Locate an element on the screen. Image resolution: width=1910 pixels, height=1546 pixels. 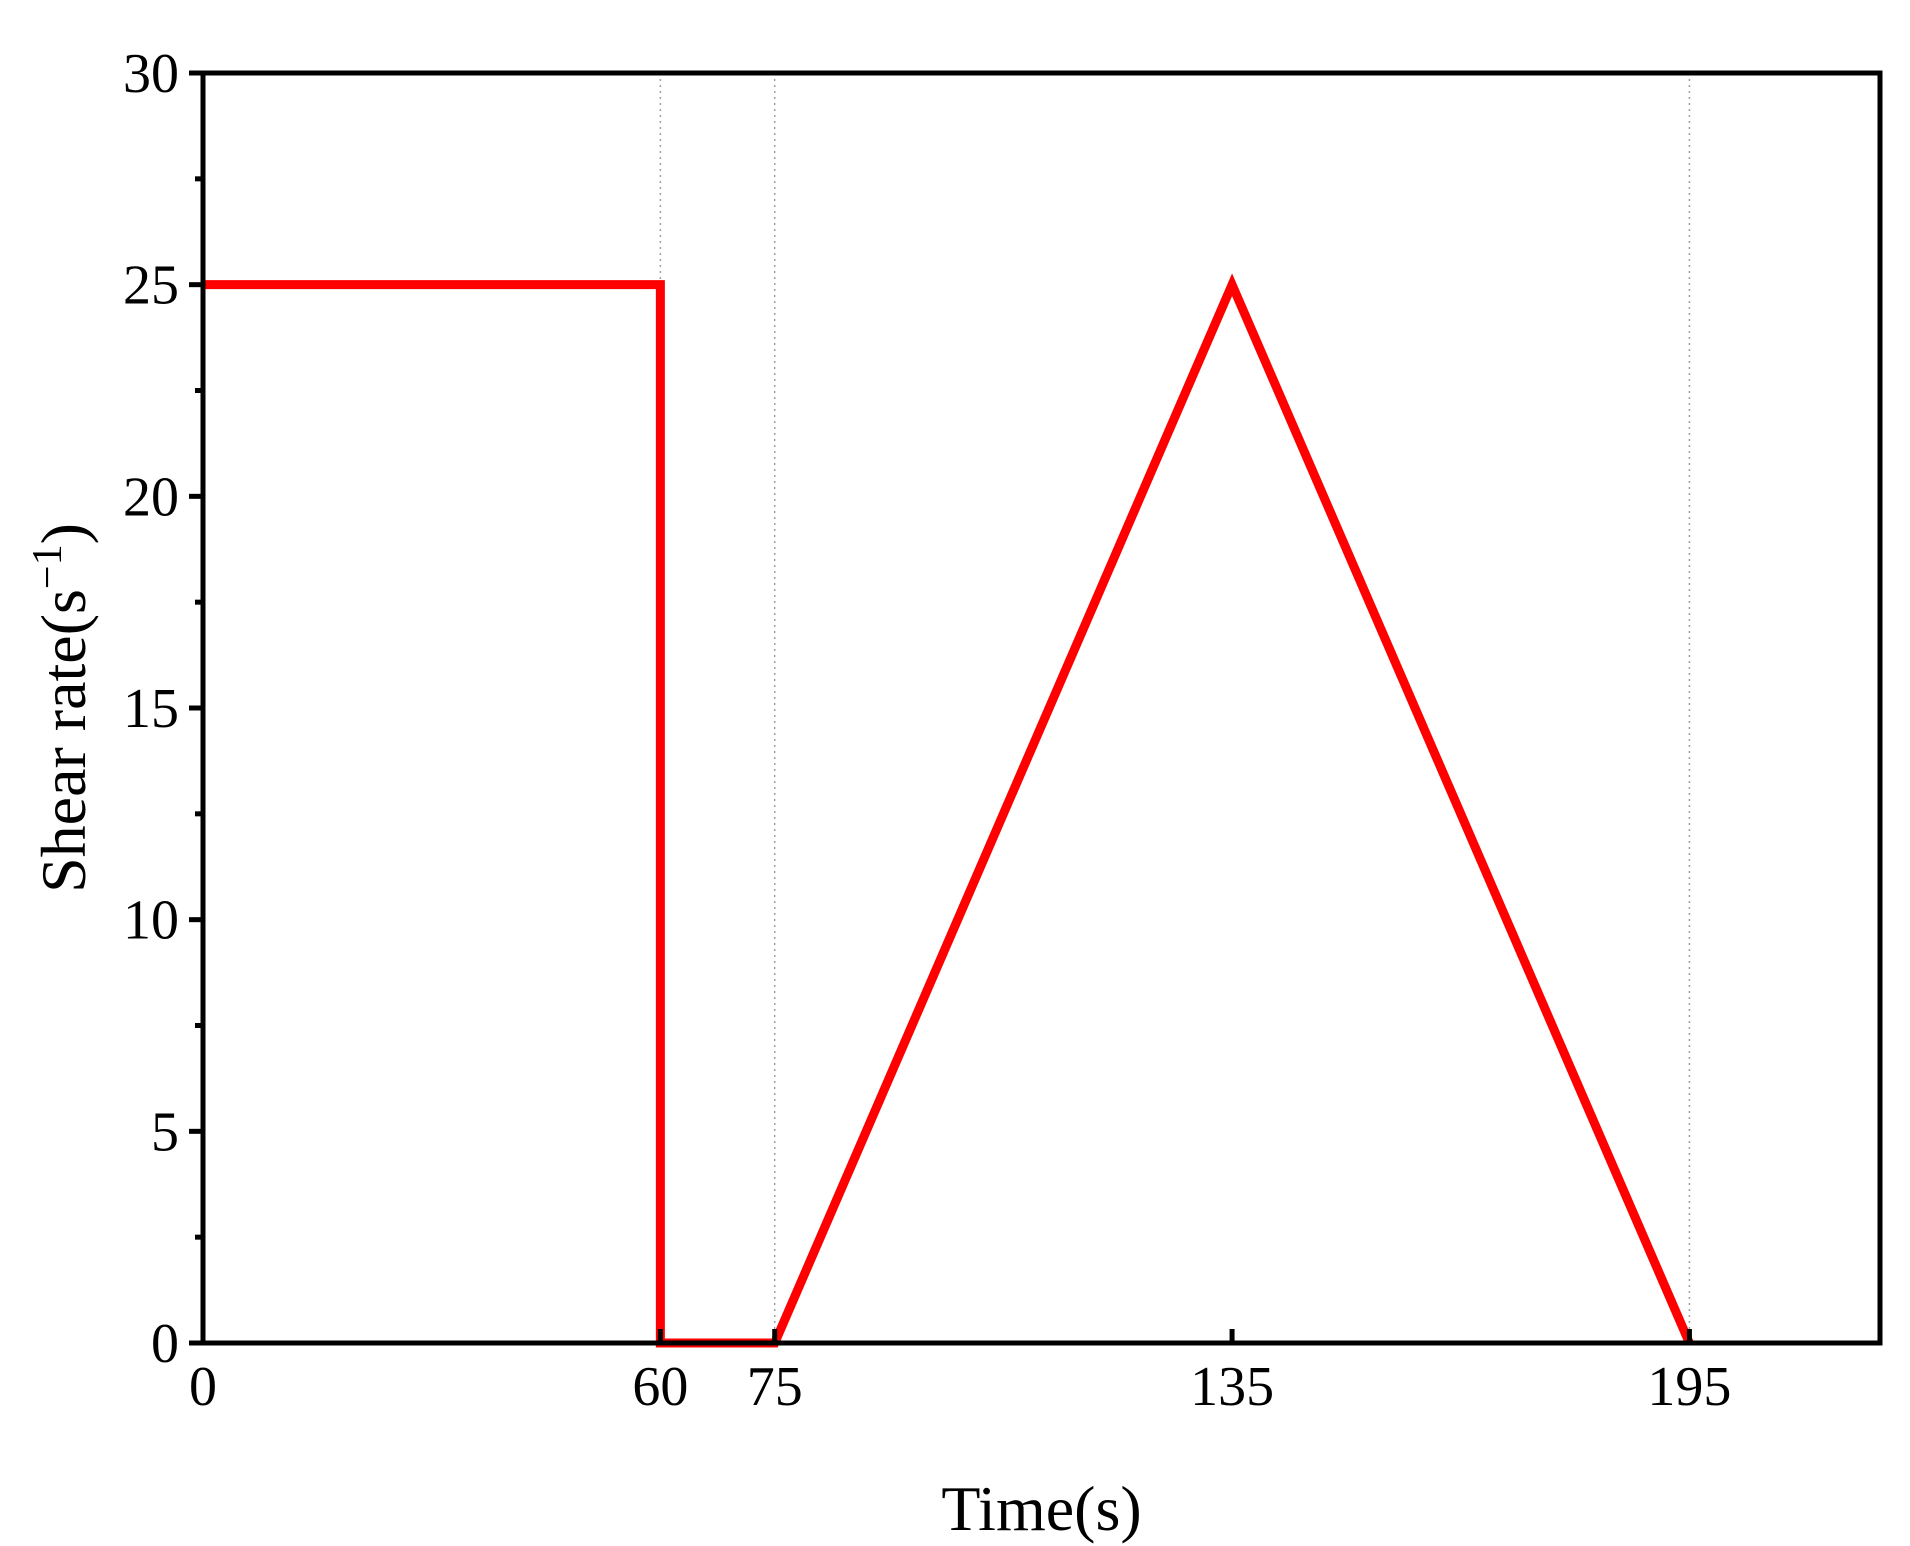
y-axis-title: Shear rate(s−1) is located at coordinates (62, 708).